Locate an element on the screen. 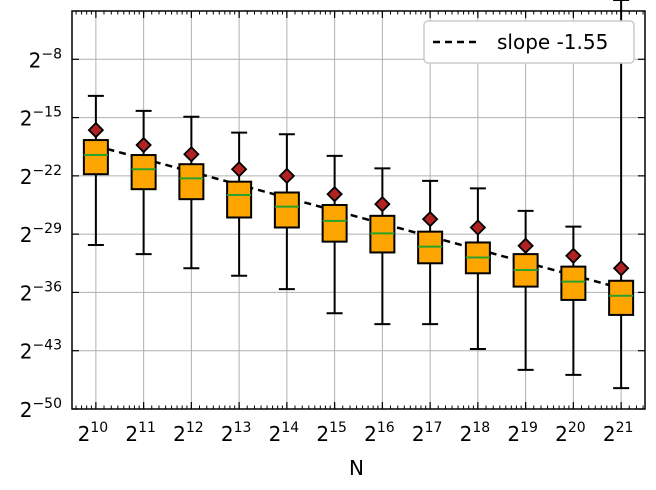 Image resolution: width=656 pixels, height=490 pixels. x-axis-label: N is located at coordinates (356, 468).